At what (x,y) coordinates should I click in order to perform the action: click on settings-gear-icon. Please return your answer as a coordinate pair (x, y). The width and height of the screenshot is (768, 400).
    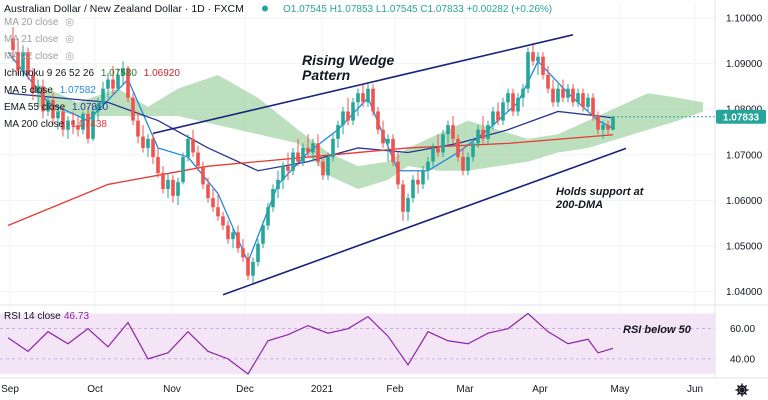
    Looking at the image, I should click on (742, 390).